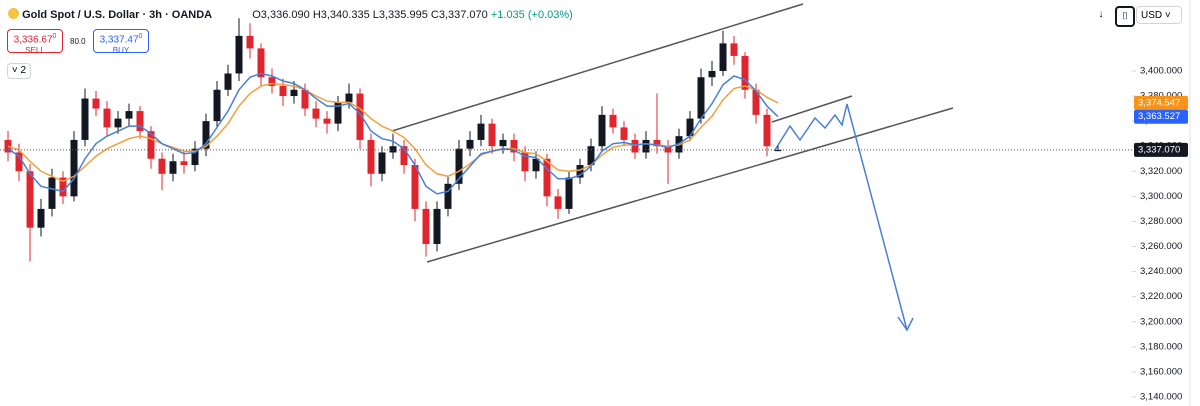  Describe the element at coordinates (121, 51) in the screenshot. I see `buy-label: BUY` at that location.